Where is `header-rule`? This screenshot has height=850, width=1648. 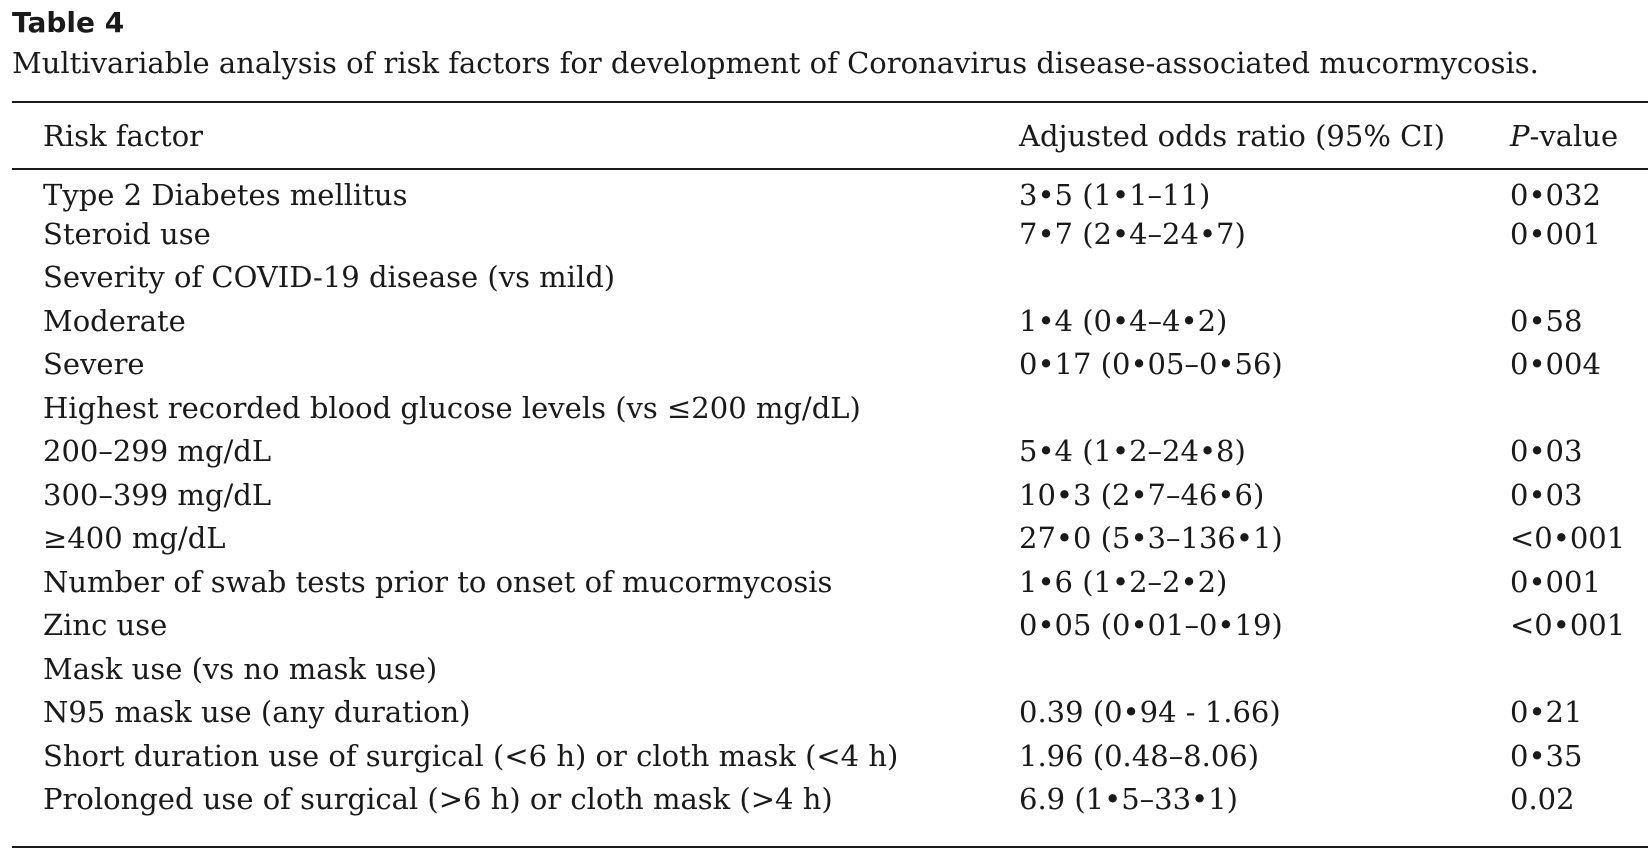 header-rule is located at coordinates (830, 169).